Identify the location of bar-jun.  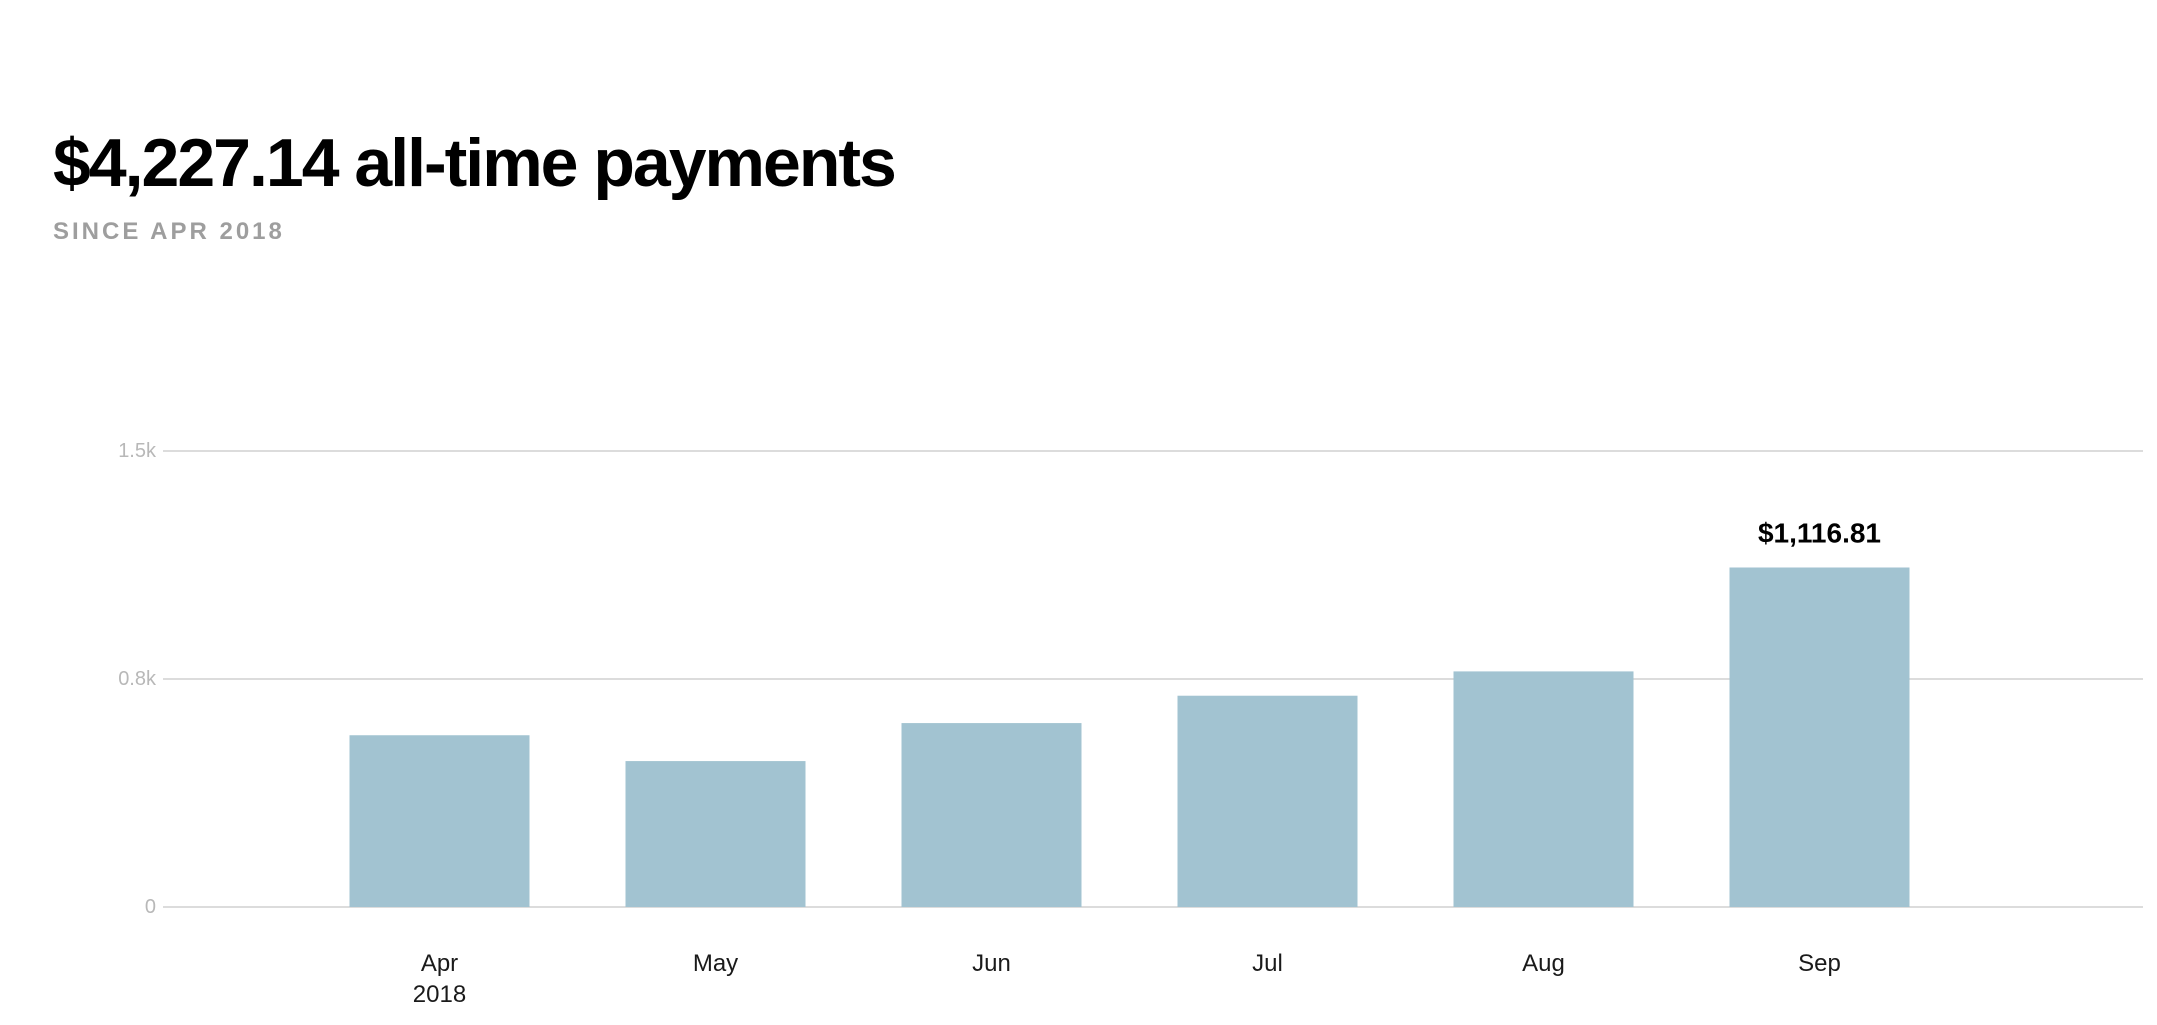
(991, 815).